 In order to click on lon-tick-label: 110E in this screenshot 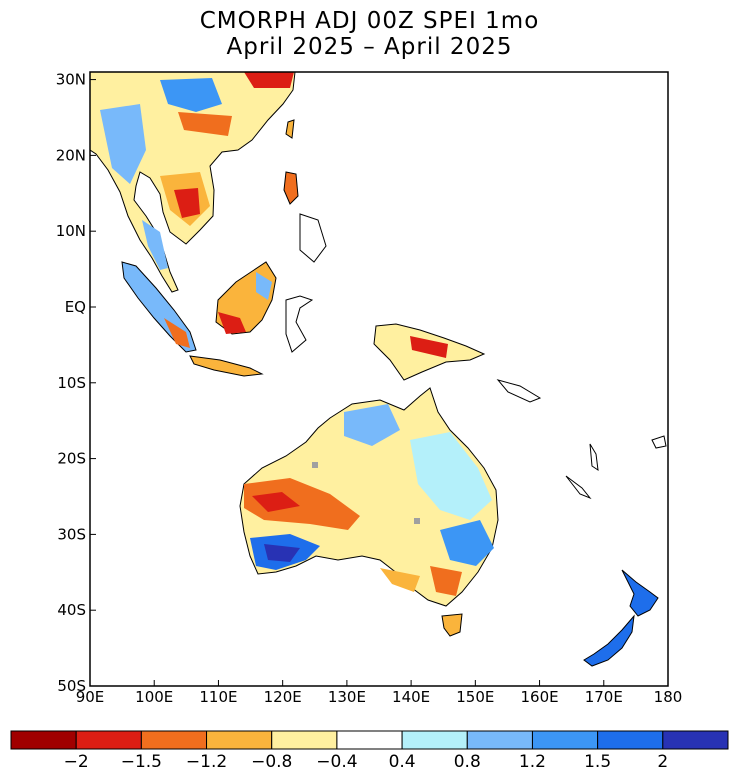, I will do `click(218, 697)`.